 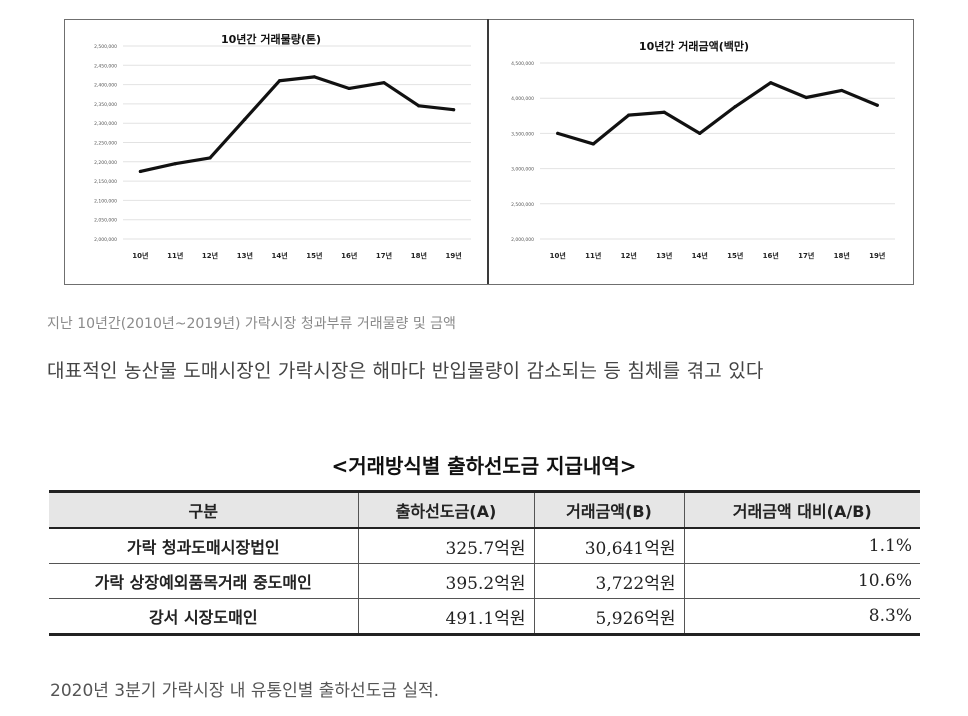 I want to click on table-row: 강서 시장도매인 491.1억원 5,926억원 8.3%, so click(x=484, y=617).